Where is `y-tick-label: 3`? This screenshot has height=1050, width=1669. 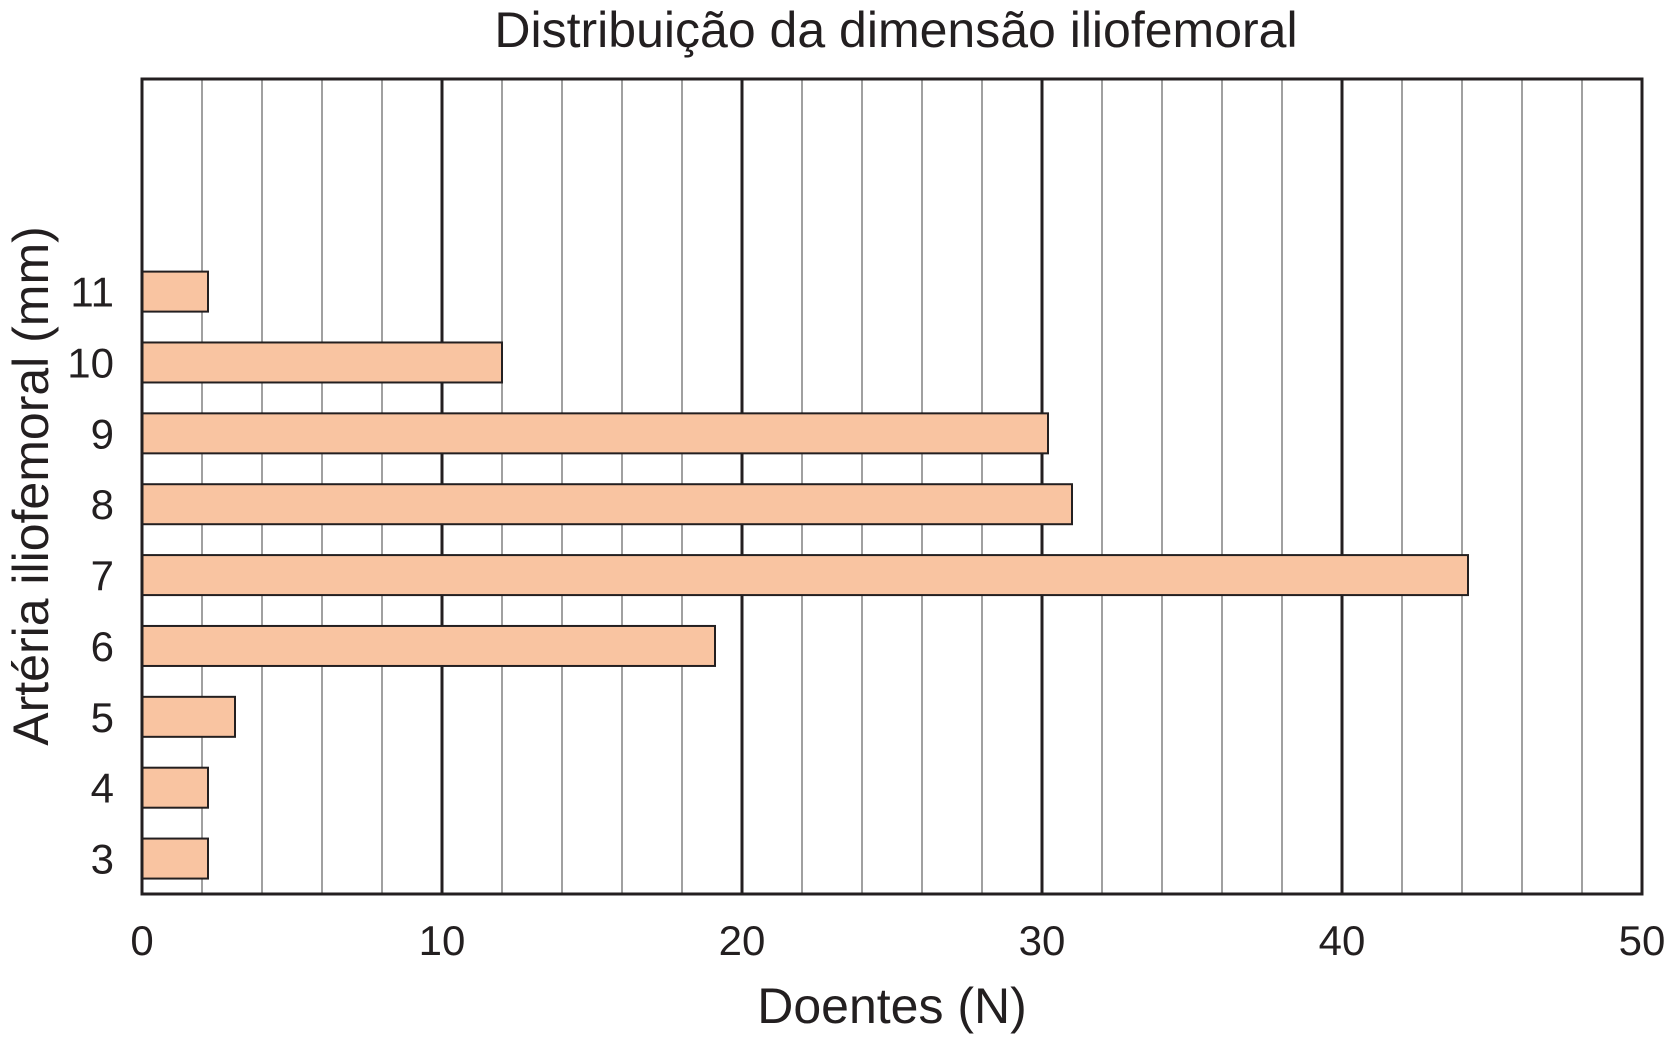 y-tick-label: 3 is located at coordinates (102, 859).